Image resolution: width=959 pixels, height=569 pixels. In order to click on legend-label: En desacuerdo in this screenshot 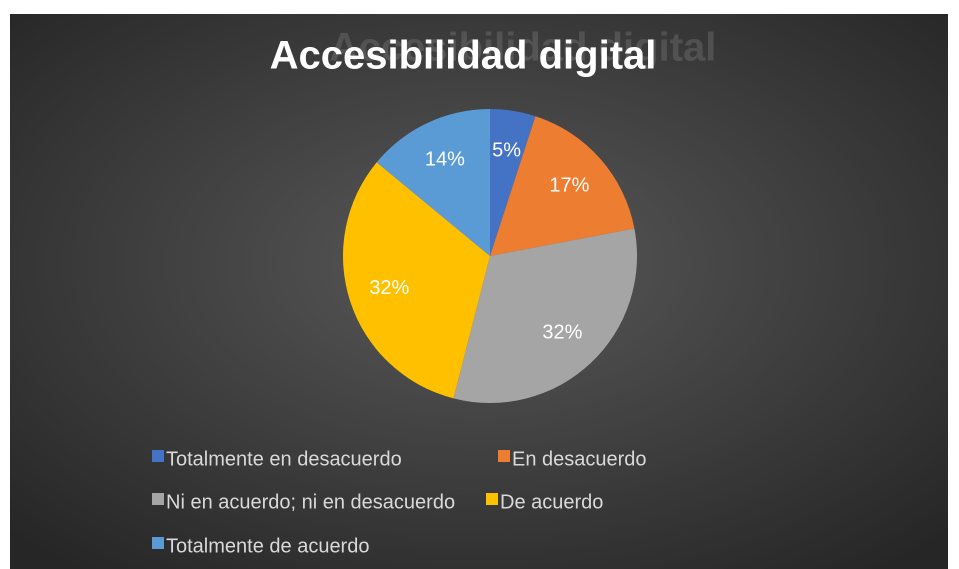, I will do `click(579, 459)`.